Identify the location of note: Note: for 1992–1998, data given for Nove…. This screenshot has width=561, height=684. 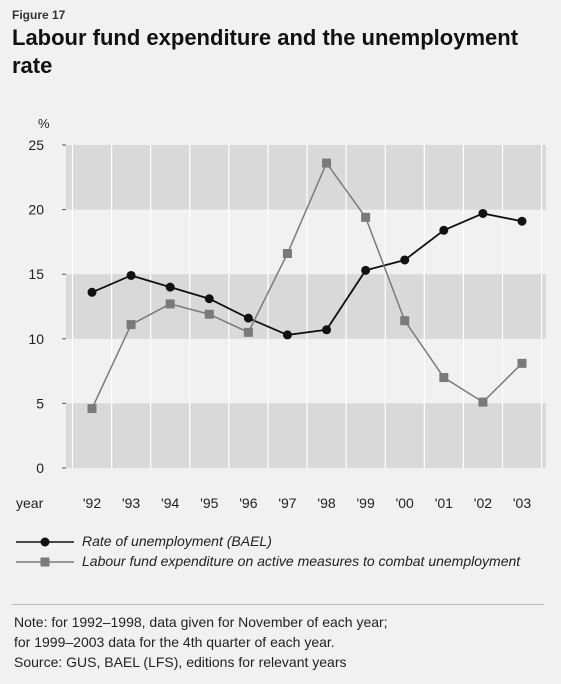
(279, 642).